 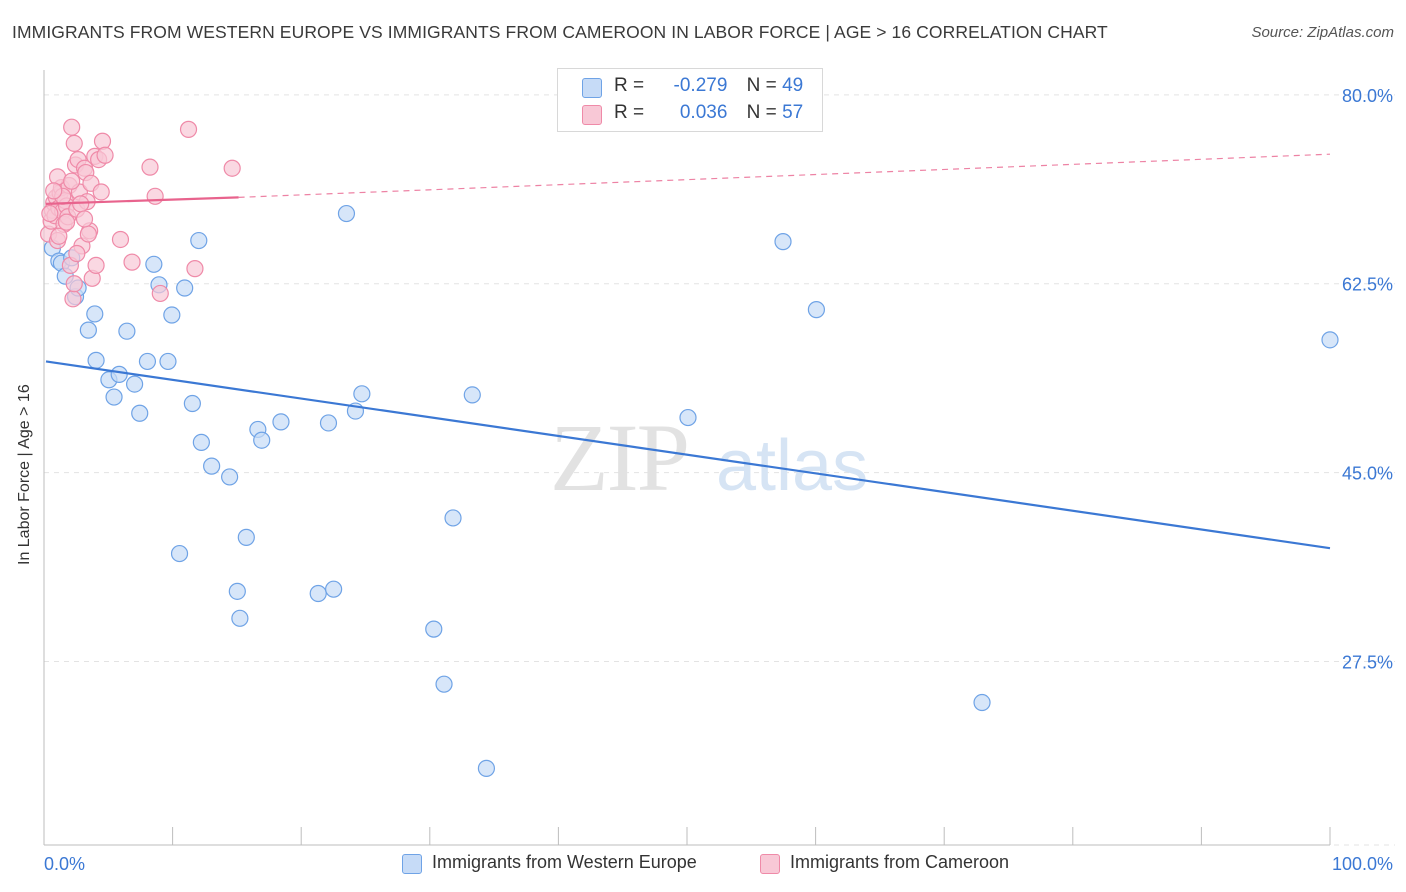 What do you see at coordinates (703, 112) in the screenshot?
I see `r-value: 0.036` at bounding box center [703, 112].